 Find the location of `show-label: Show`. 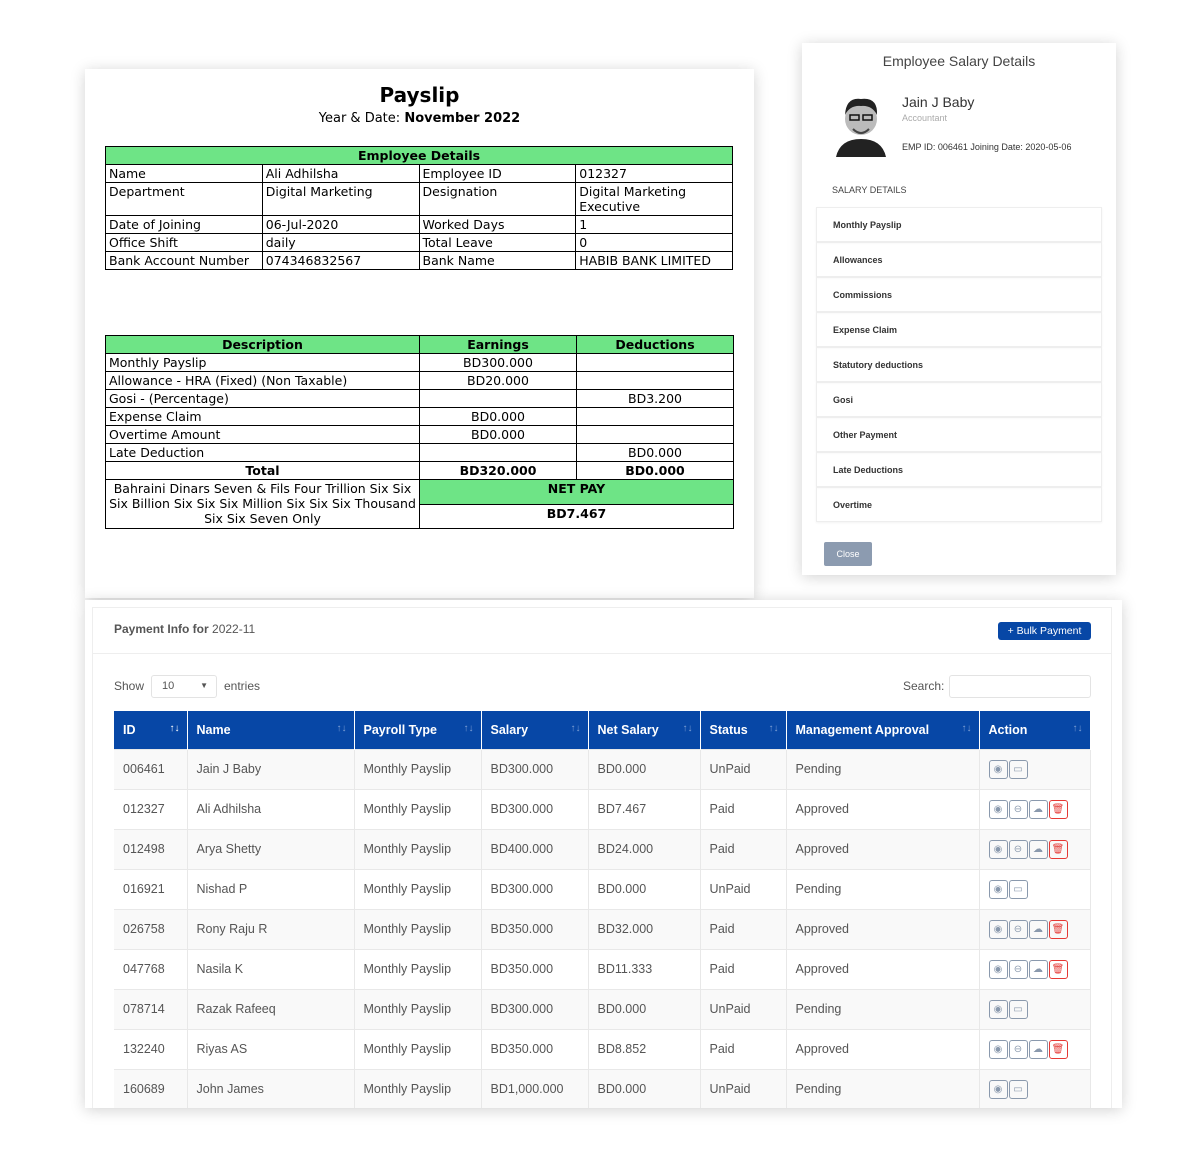

show-label: Show is located at coordinates (129, 686).